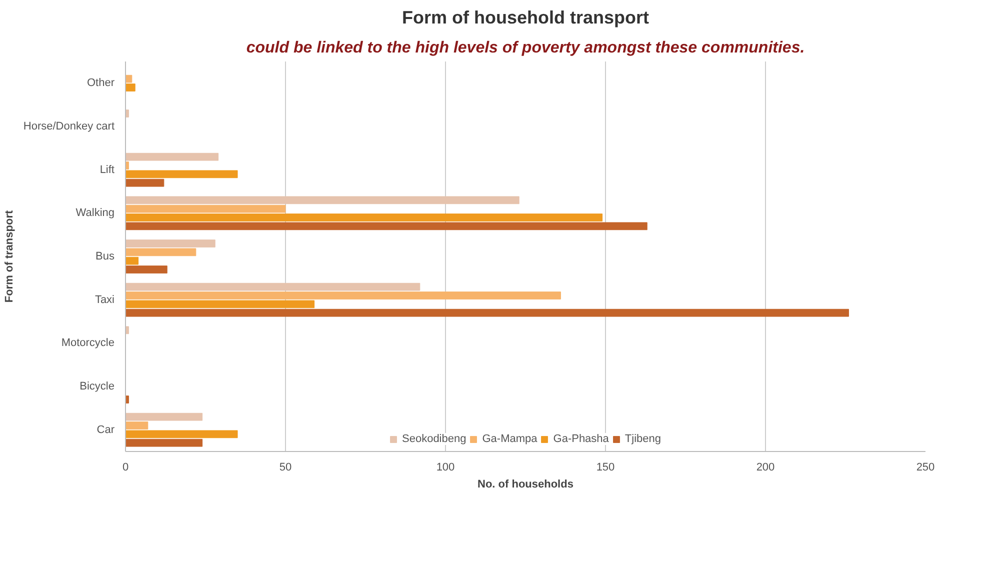 The width and height of the screenshot is (1000, 583). I want to click on y-tick-label: Other, so click(100, 83).